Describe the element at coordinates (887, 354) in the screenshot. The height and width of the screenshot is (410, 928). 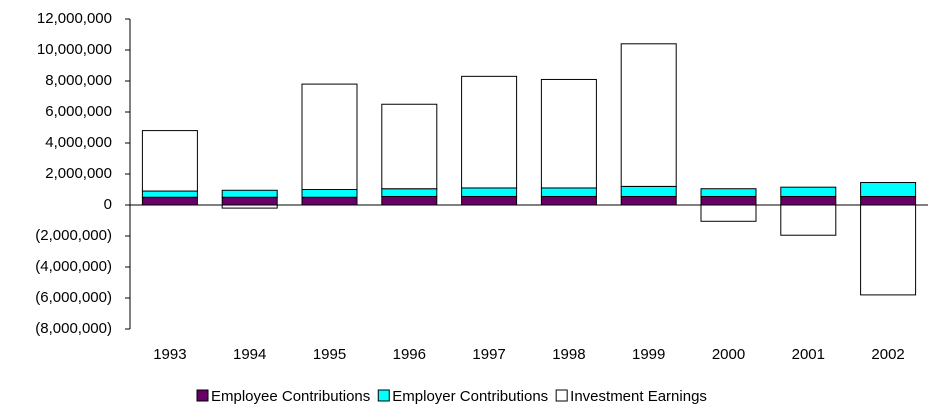
I see `x-tick-label: 2002` at that location.